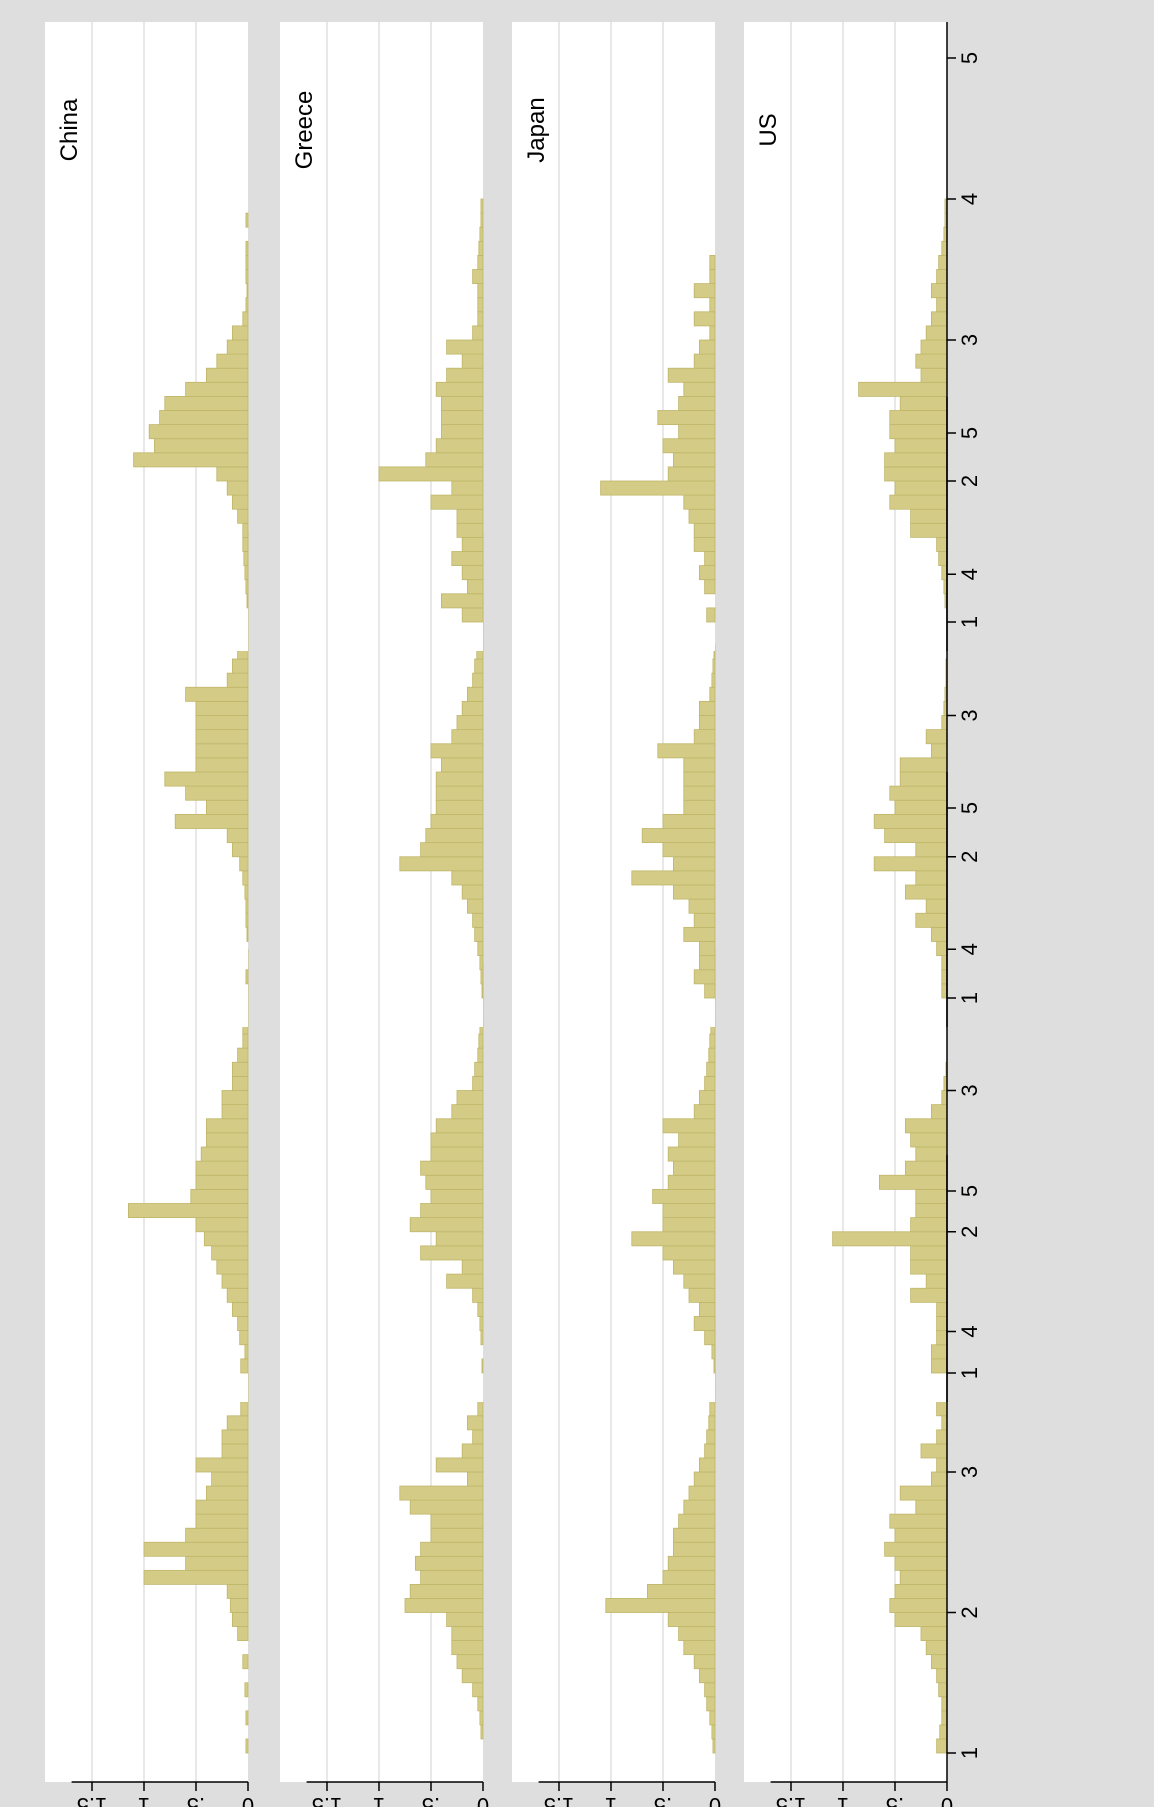 Image resolution: width=1154 pixels, height=1807 pixels. What do you see at coordinates (969, 622) in the screenshot?
I see `data-axis-tick-label: 1` at bounding box center [969, 622].